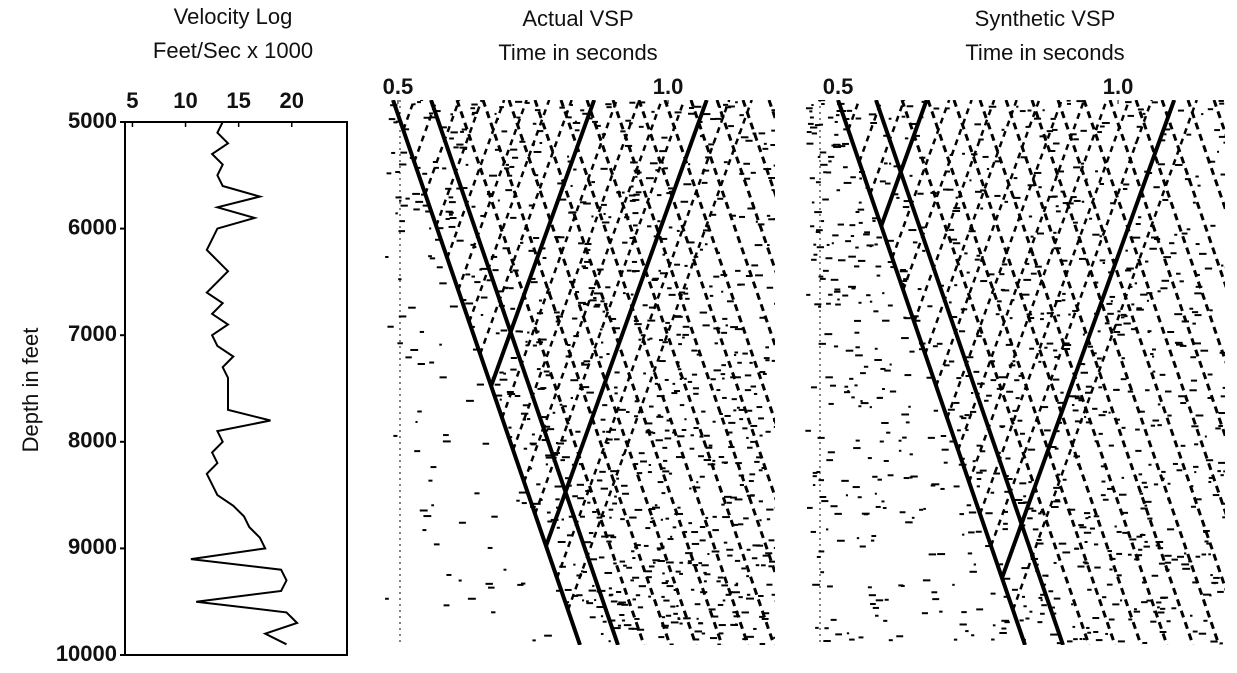  I want to click on chart-title: Velocity Log, so click(233, 16).